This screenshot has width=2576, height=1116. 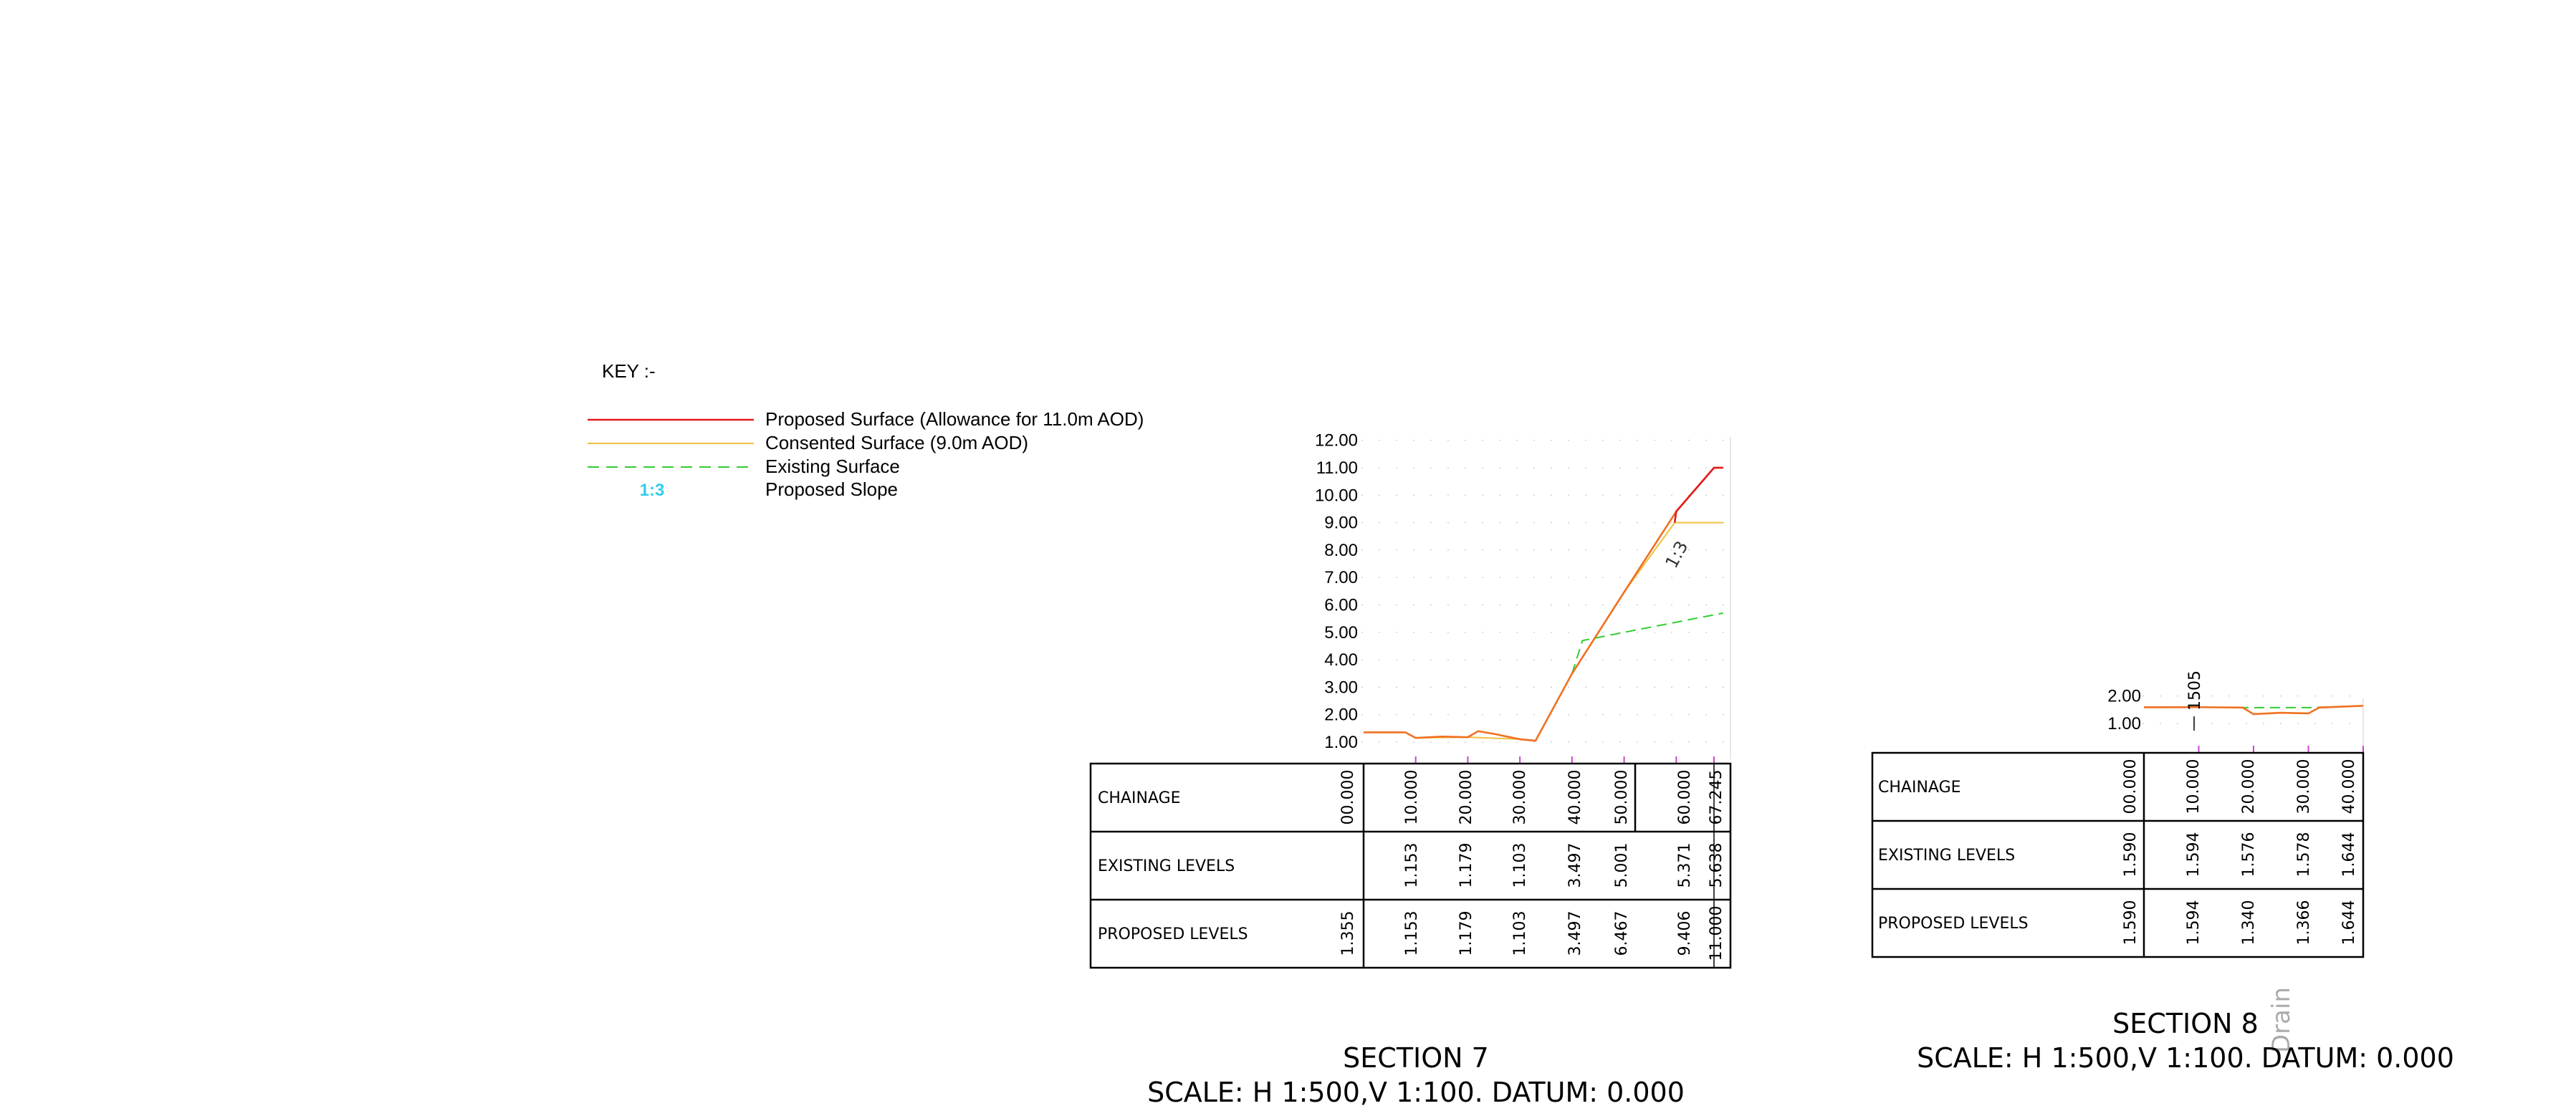 I want to click on section-8-drain-label: Drain, so click(x=2281, y=1020).